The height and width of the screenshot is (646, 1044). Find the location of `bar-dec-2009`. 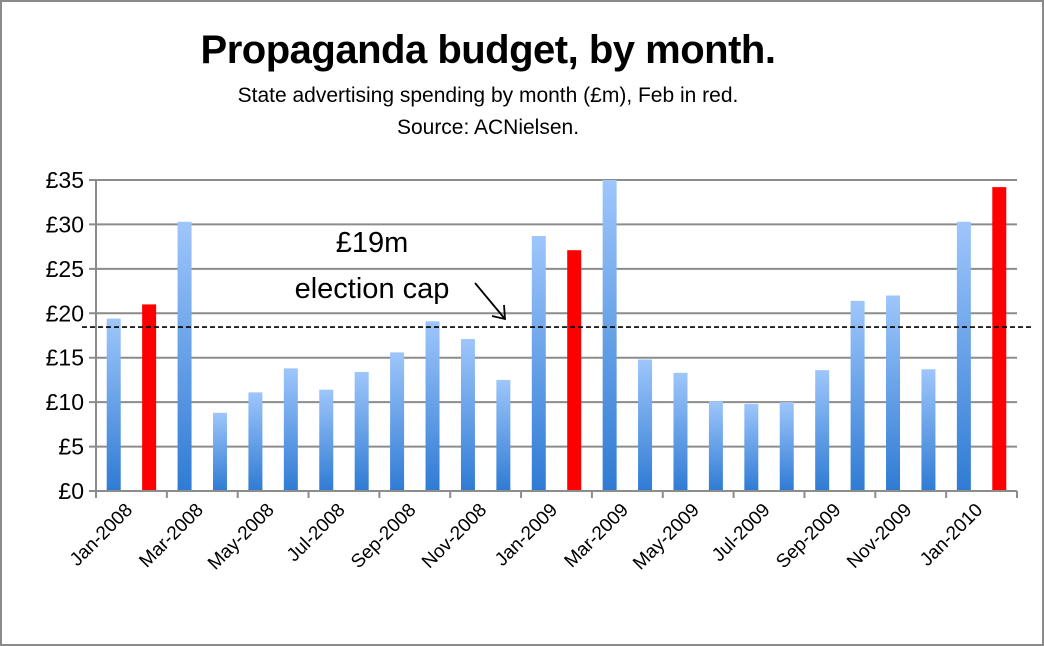

bar-dec-2009 is located at coordinates (928, 430).